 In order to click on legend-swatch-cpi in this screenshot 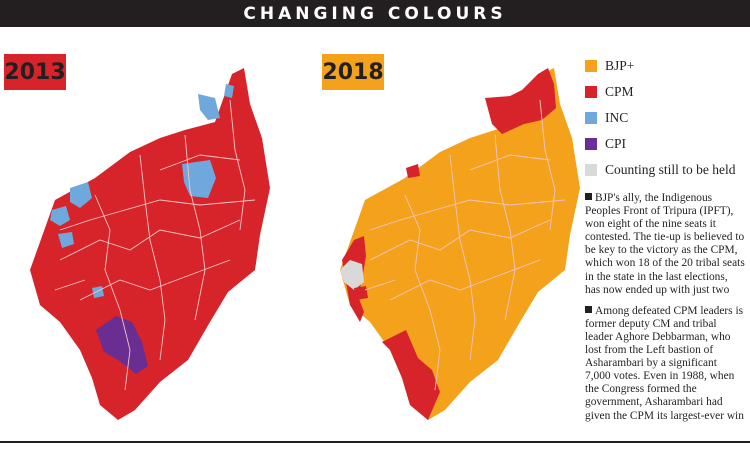, I will do `click(591, 143)`.